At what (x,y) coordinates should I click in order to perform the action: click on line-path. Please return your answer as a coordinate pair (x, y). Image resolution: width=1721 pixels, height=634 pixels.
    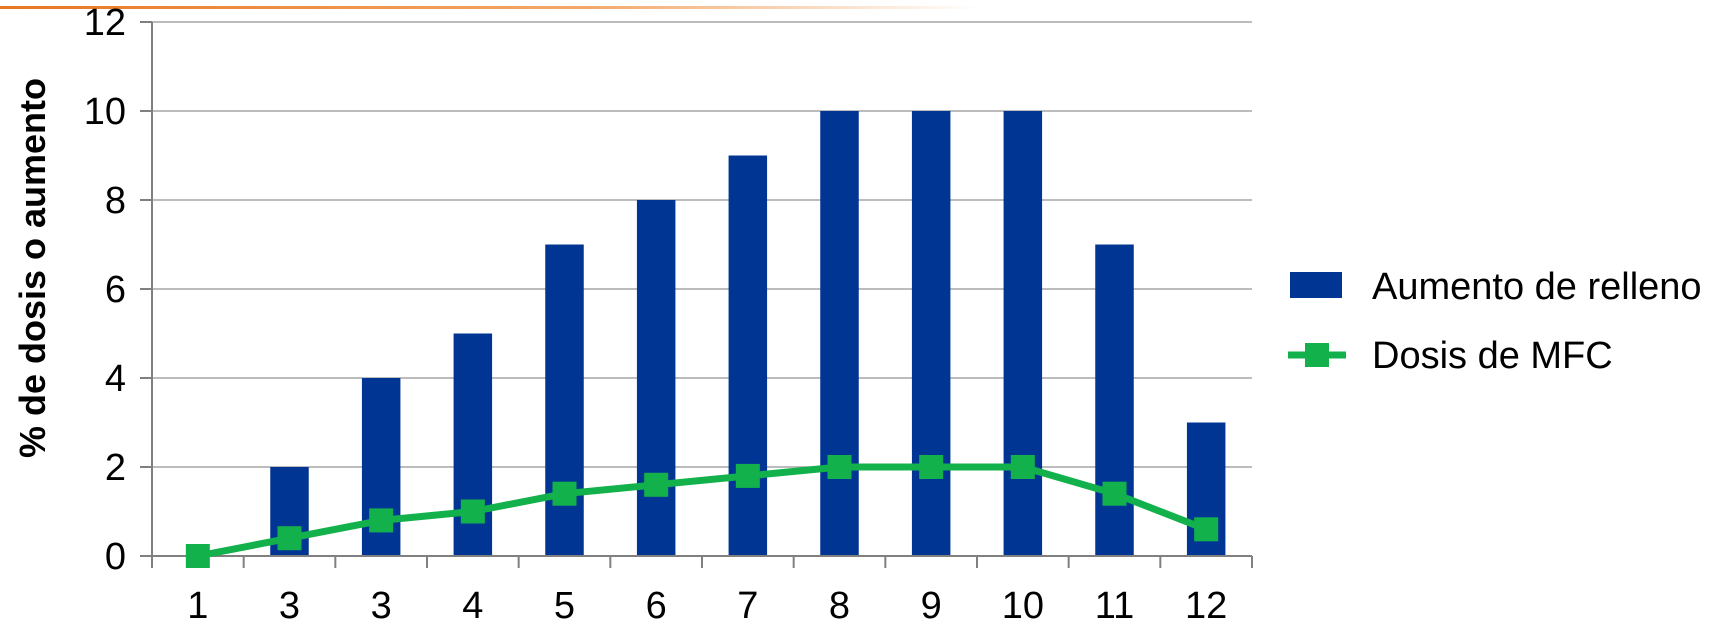
    Looking at the image, I should click on (702, 511).